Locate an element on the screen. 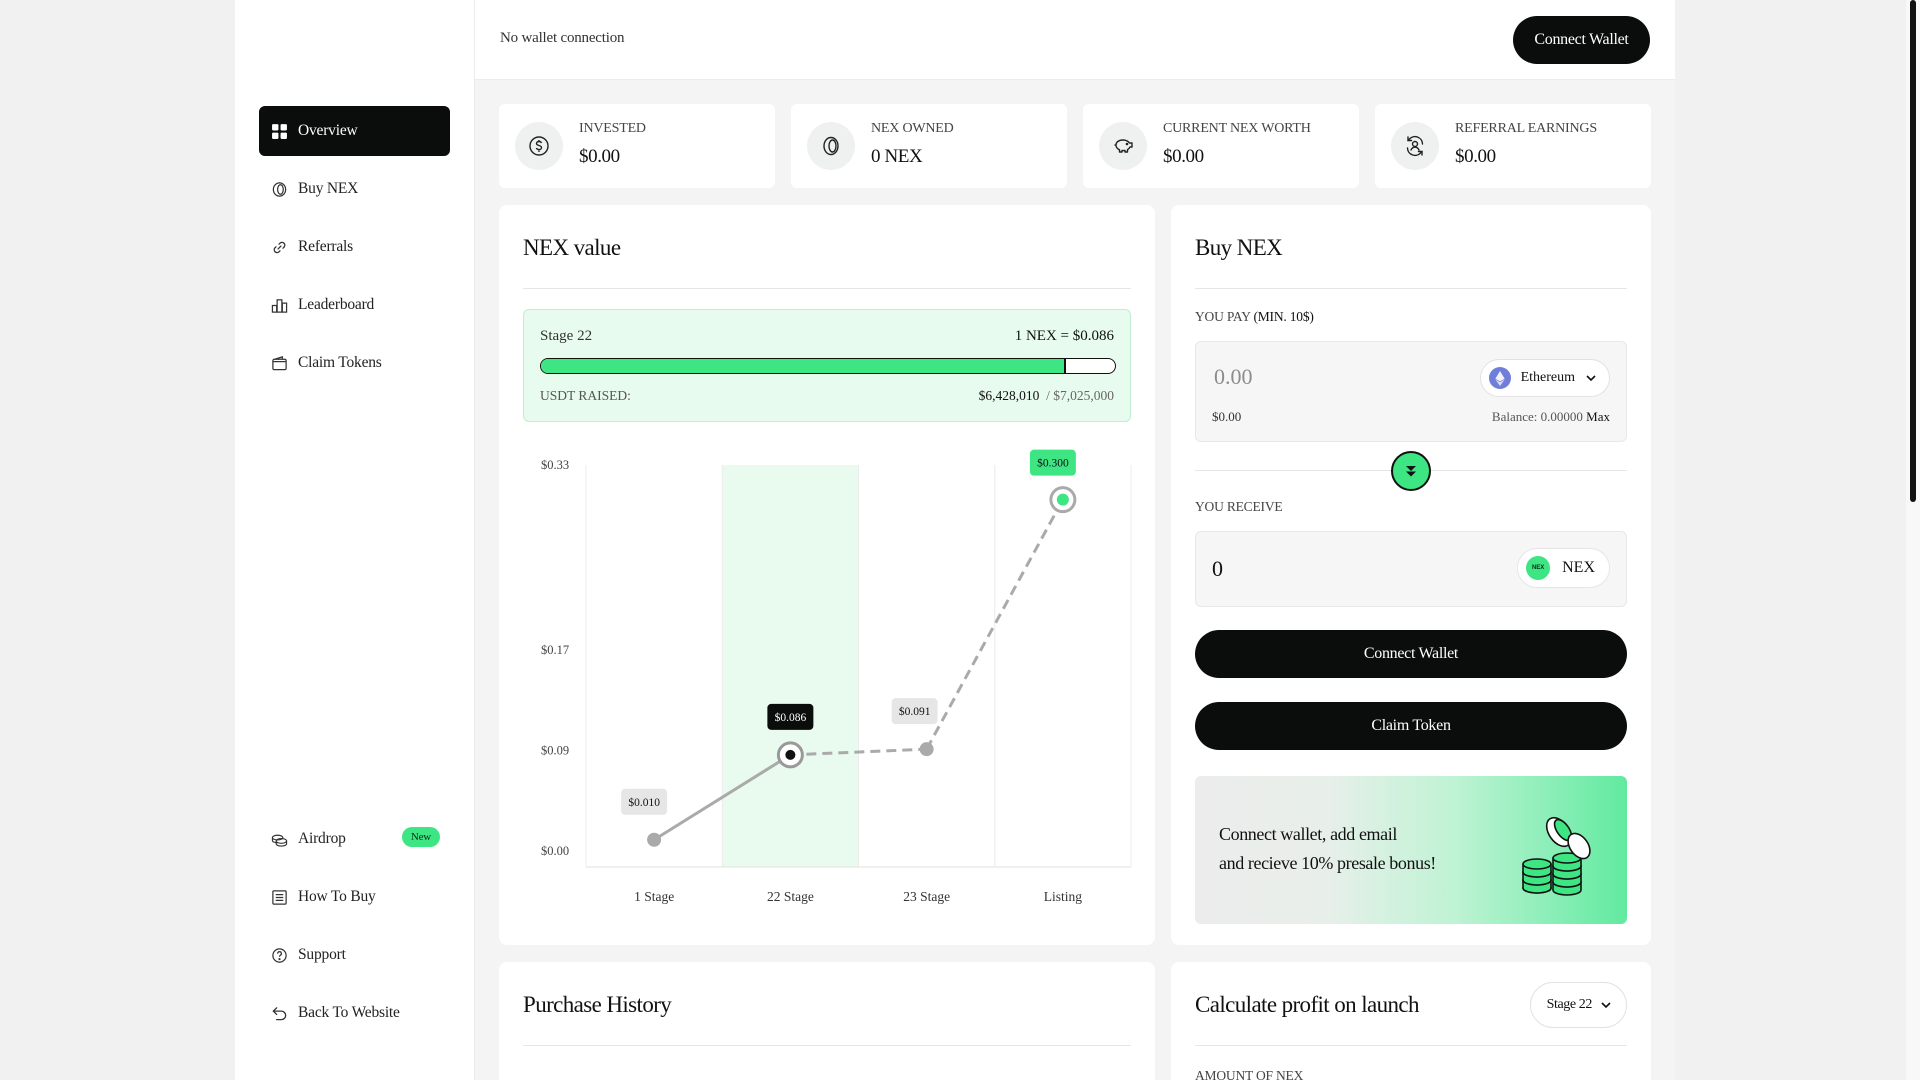 The width and height of the screenshot is (1920, 1080). sidebar-item-referrals: Referrals is located at coordinates (354, 247).